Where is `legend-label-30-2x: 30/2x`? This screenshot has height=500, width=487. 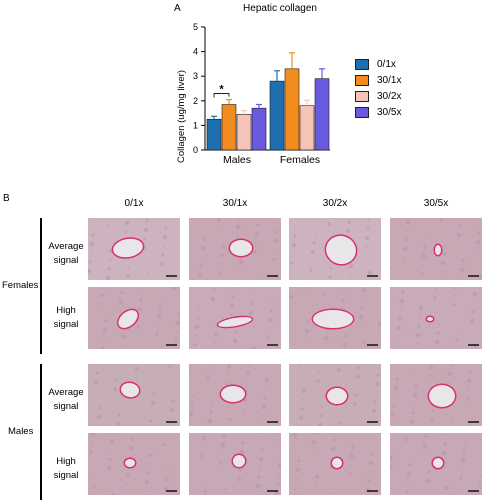
legend-label-30-2x: 30/2x is located at coordinates (389, 96).